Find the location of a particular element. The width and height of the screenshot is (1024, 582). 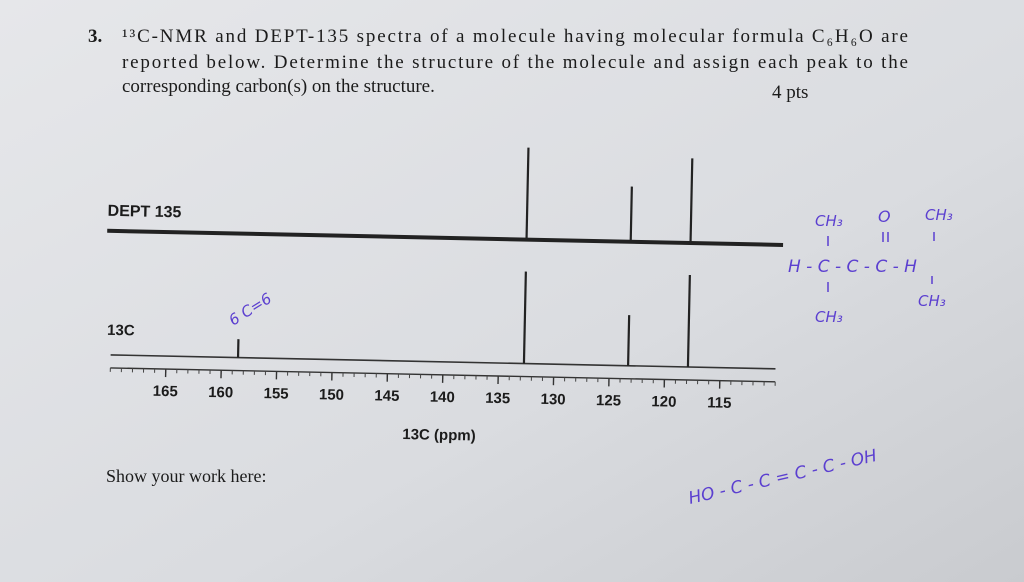

tick-label: 120 is located at coordinates (663, 402).